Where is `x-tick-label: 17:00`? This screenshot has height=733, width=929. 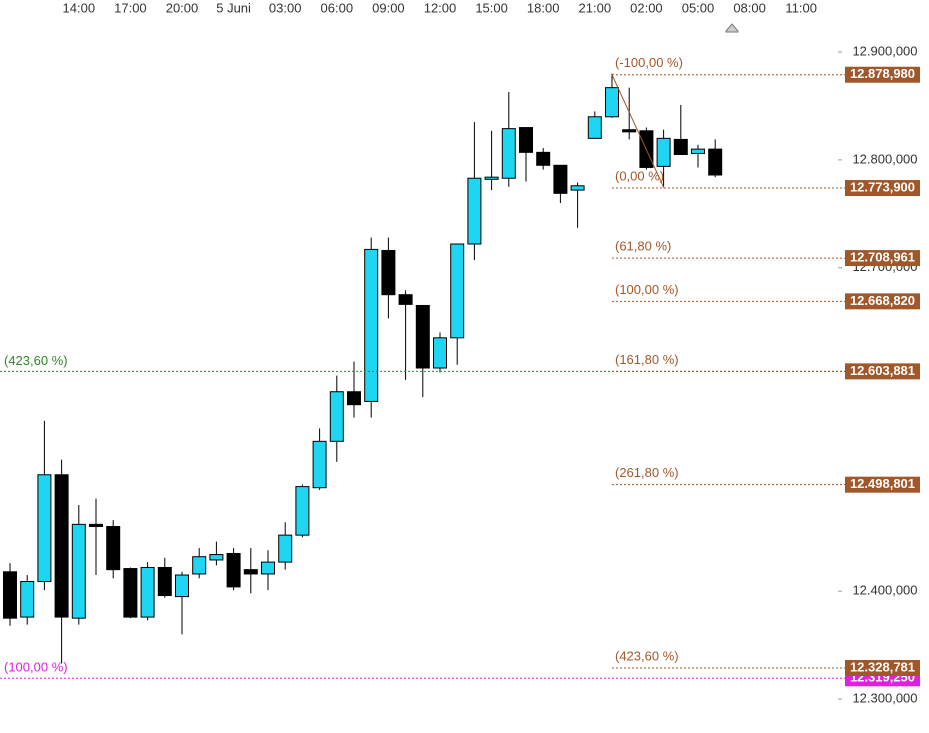
x-tick-label: 17:00 is located at coordinates (130, 7).